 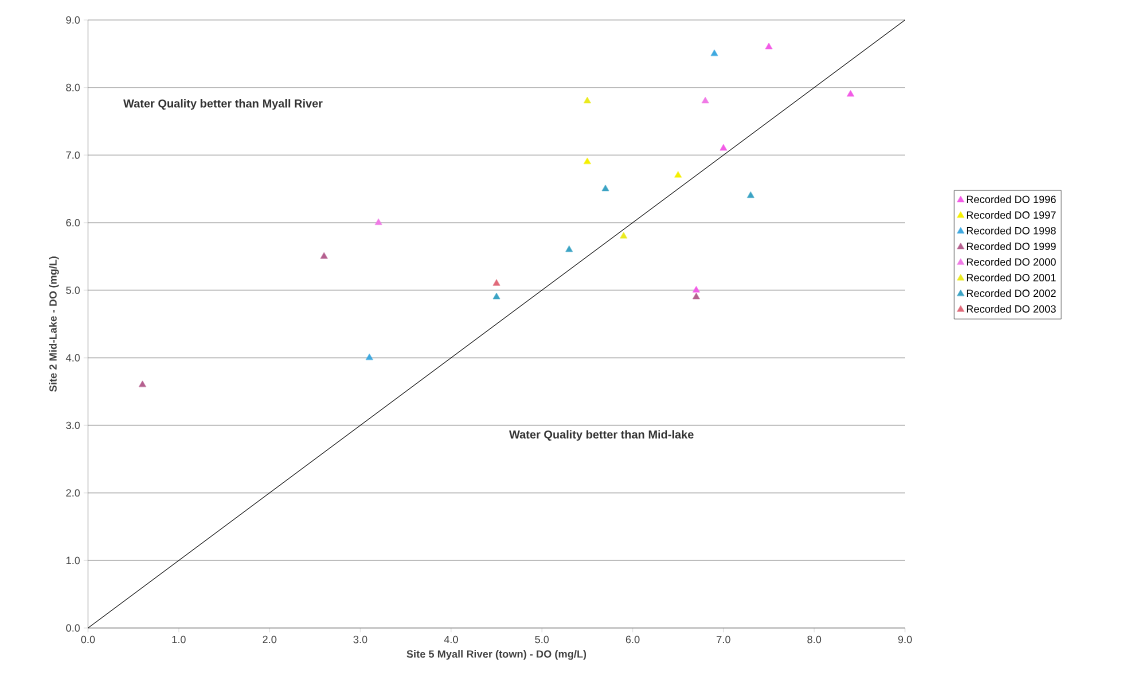 I want to click on legend-label: Recorded DO 2000, so click(x=1011, y=262).